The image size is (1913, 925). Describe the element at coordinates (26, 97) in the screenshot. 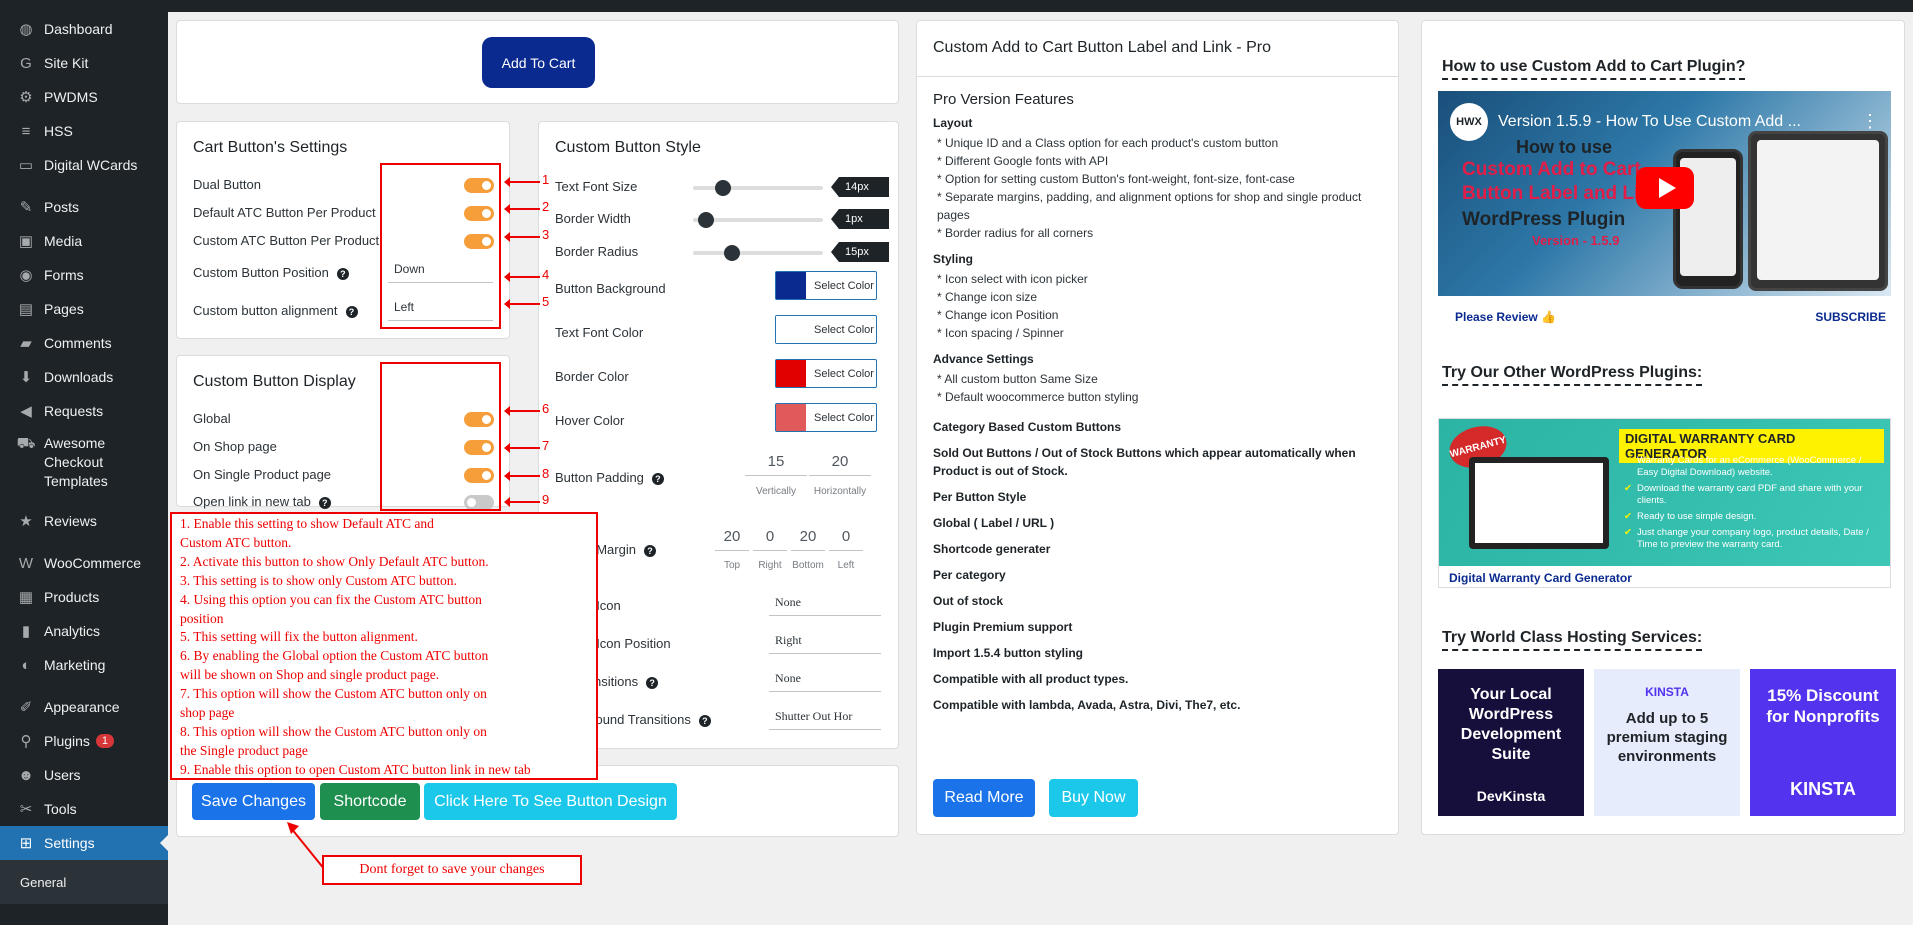

I see `gear-icon: ⚙` at that location.